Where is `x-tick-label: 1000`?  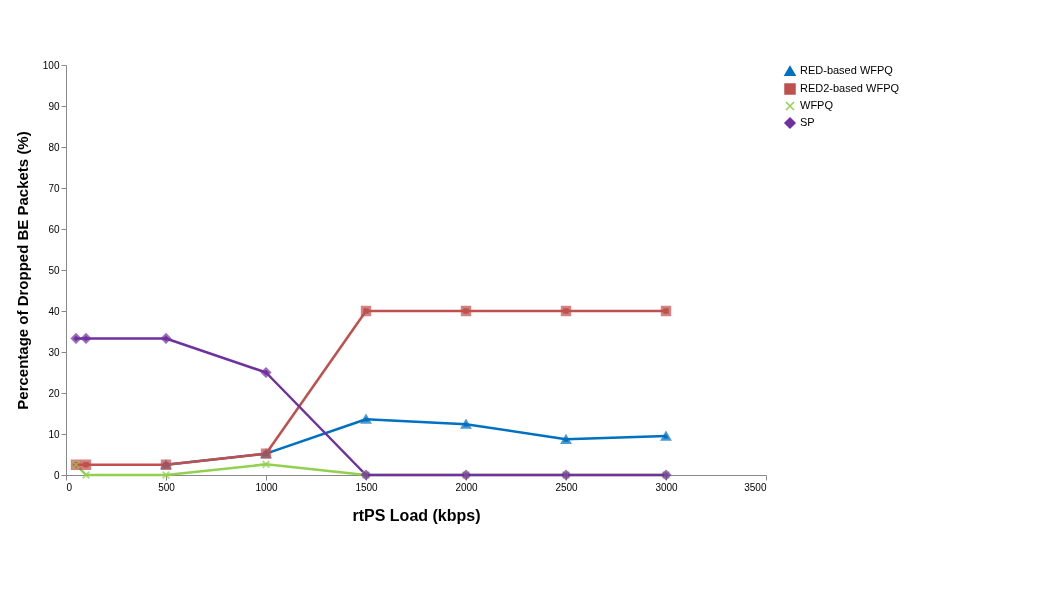
x-tick-label: 1000 is located at coordinates (267, 487).